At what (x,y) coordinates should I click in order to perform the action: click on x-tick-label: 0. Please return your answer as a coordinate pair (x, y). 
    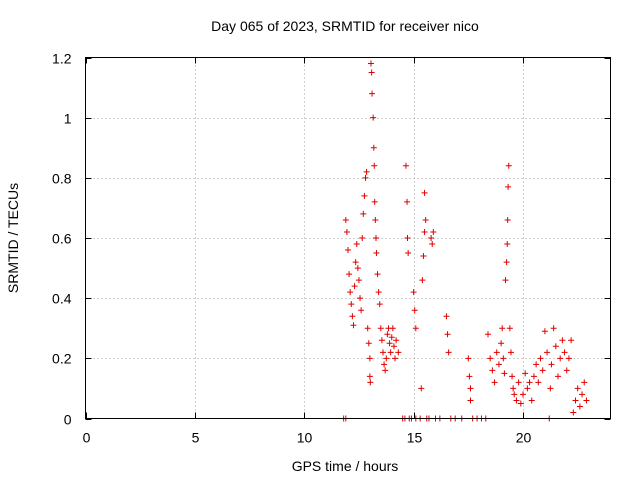
    Looking at the image, I should click on (87, 438).